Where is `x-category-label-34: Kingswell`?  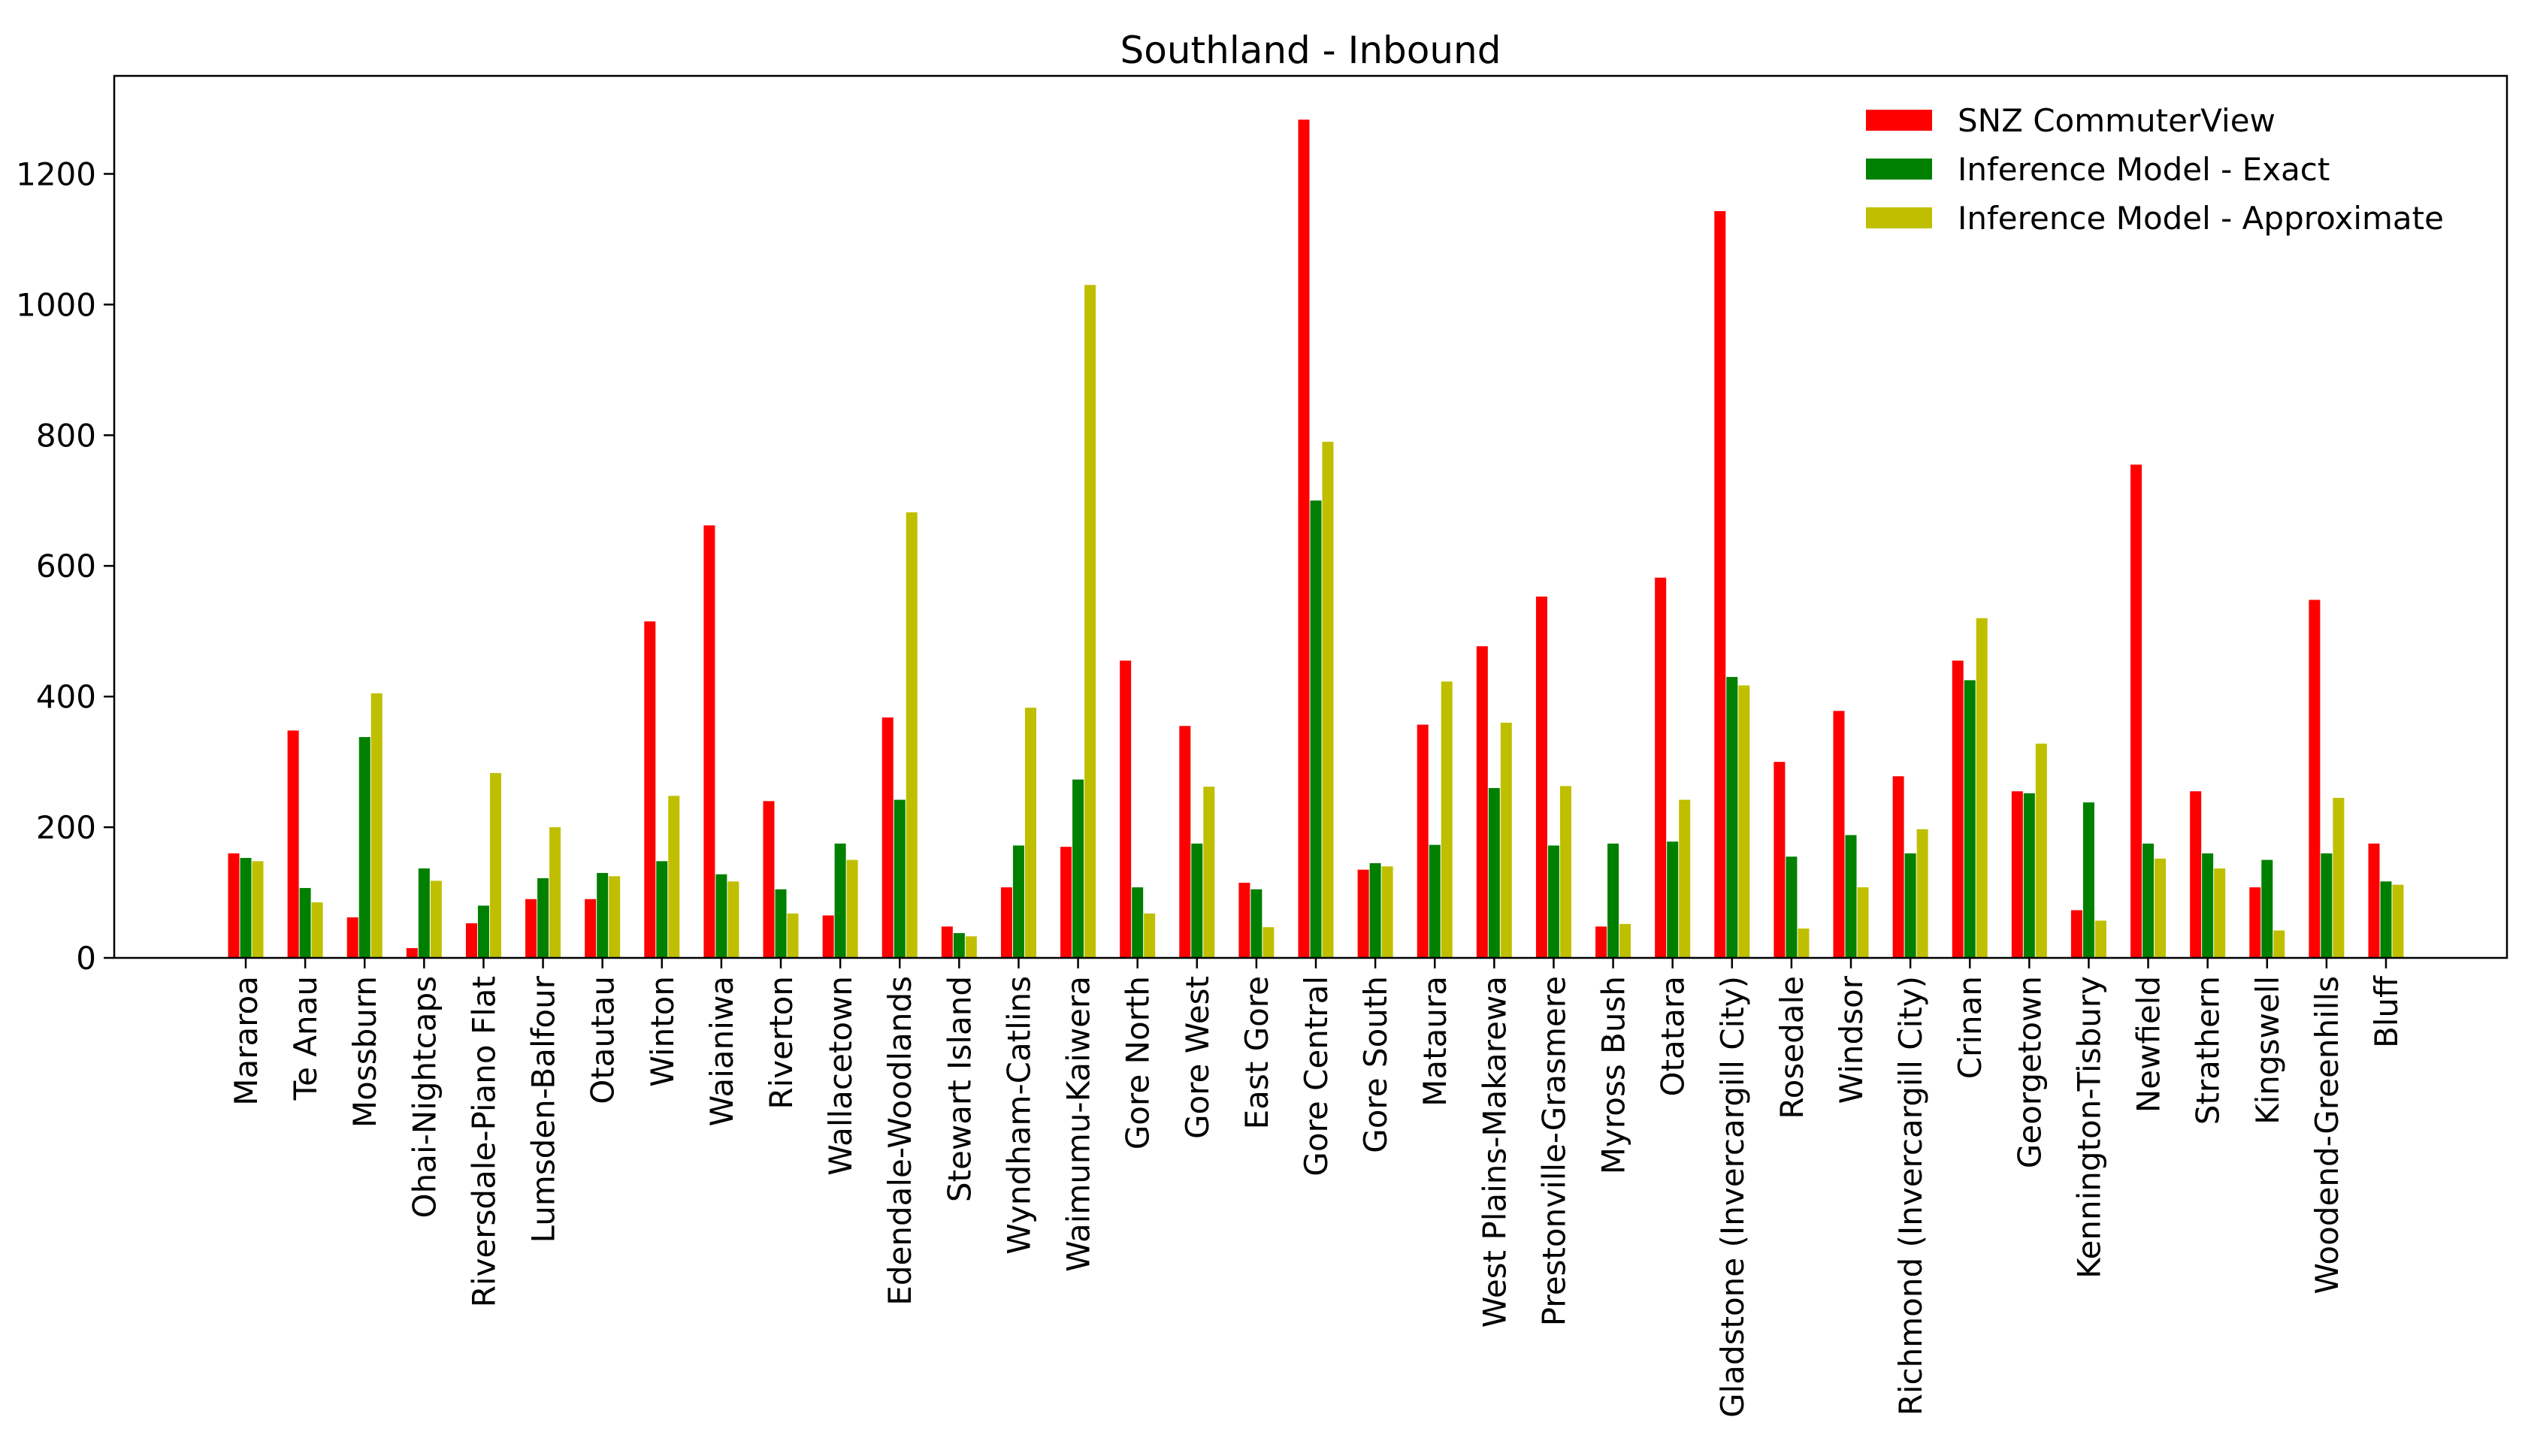
x-category-label-34: Kingswell is located at coordinates (2267, 1050).